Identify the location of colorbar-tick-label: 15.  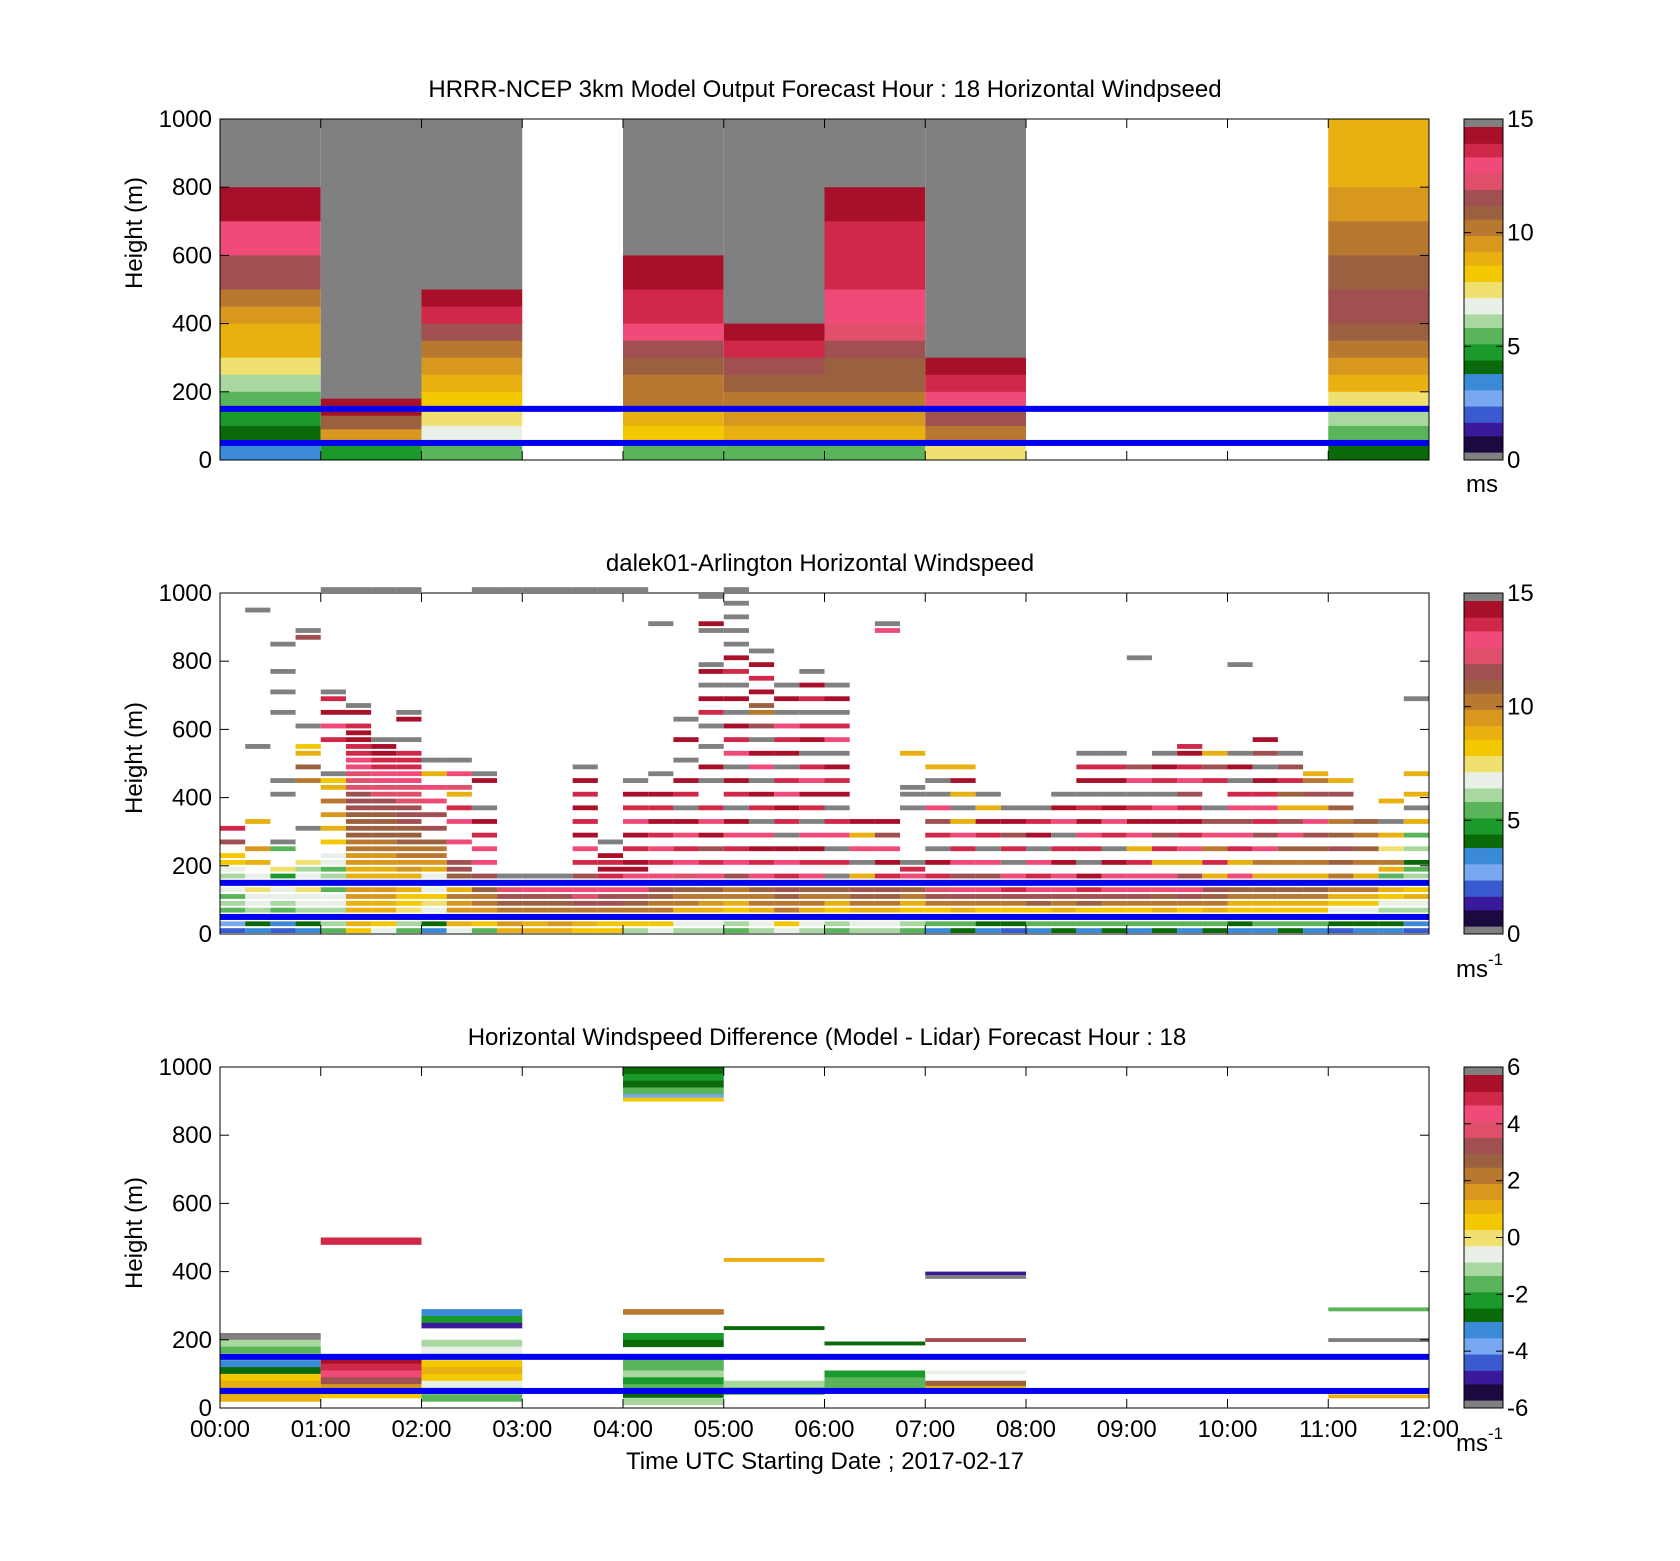
(1520, 119).